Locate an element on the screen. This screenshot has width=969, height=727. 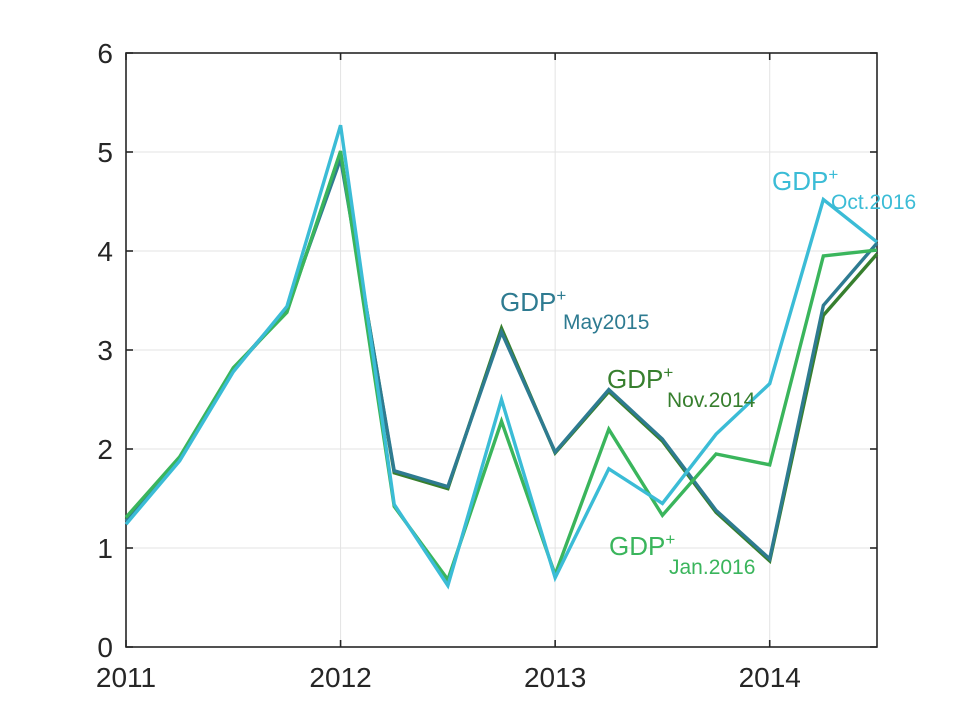
y-tick-label: 1 is located at coordinates (105, 548).